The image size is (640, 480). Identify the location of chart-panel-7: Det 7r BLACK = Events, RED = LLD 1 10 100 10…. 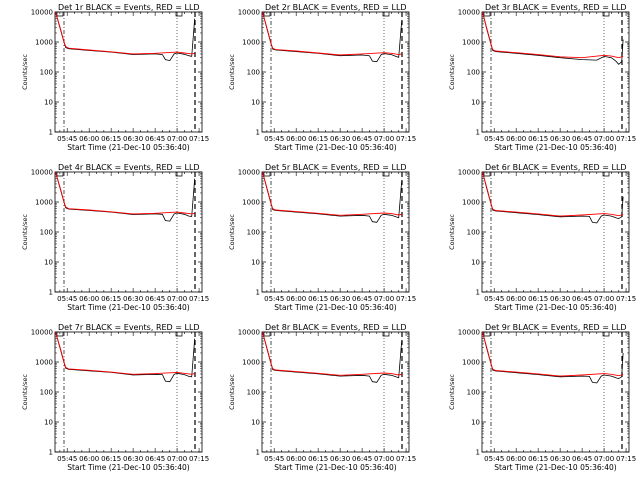
(115, 397).